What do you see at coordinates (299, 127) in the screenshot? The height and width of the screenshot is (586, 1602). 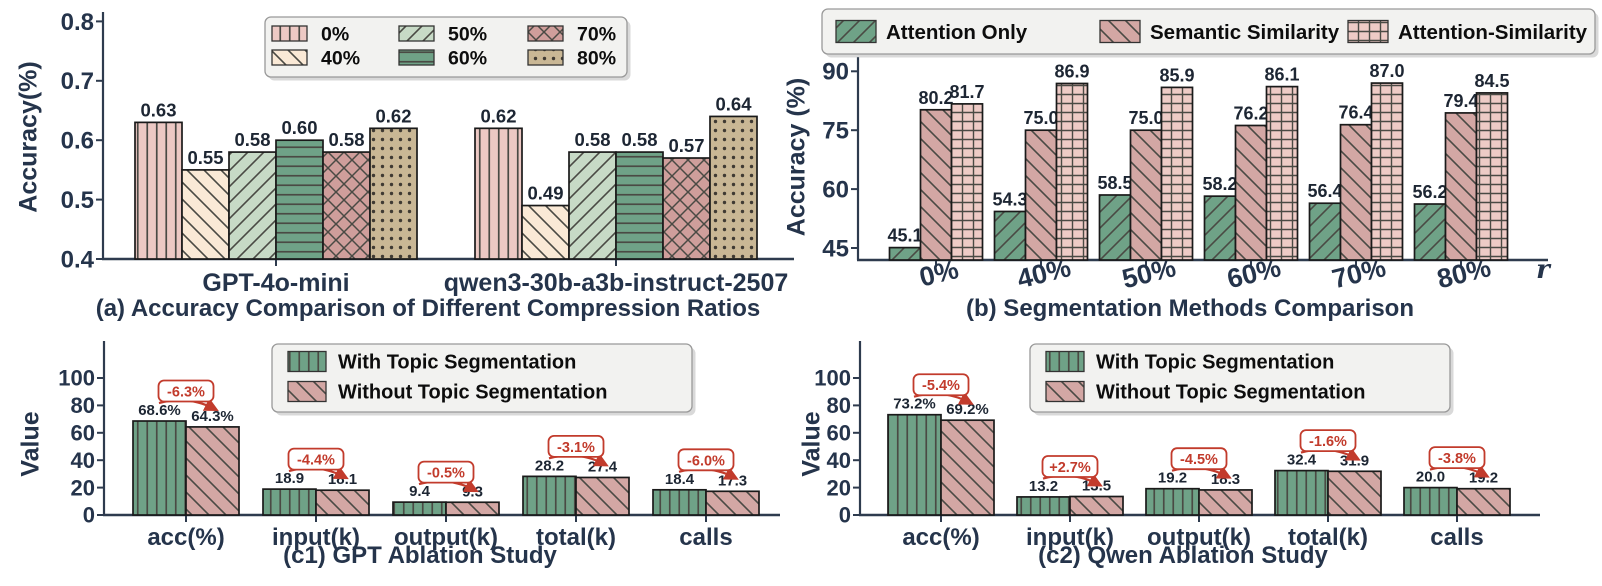 I see `bar-value-label: 0.60` at bounding box center [299, 127].